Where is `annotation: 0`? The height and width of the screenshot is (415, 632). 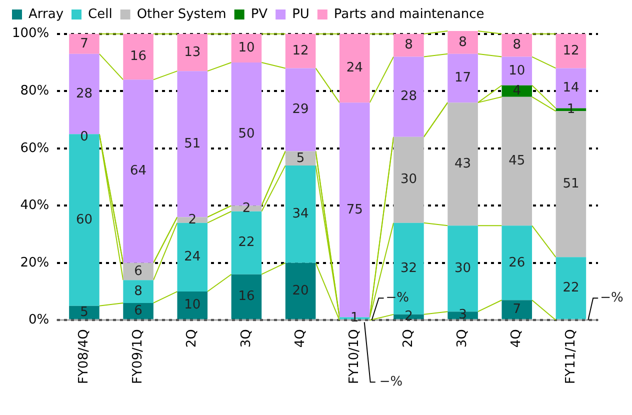
annotation: 0 is located at coordinates (84, 136).